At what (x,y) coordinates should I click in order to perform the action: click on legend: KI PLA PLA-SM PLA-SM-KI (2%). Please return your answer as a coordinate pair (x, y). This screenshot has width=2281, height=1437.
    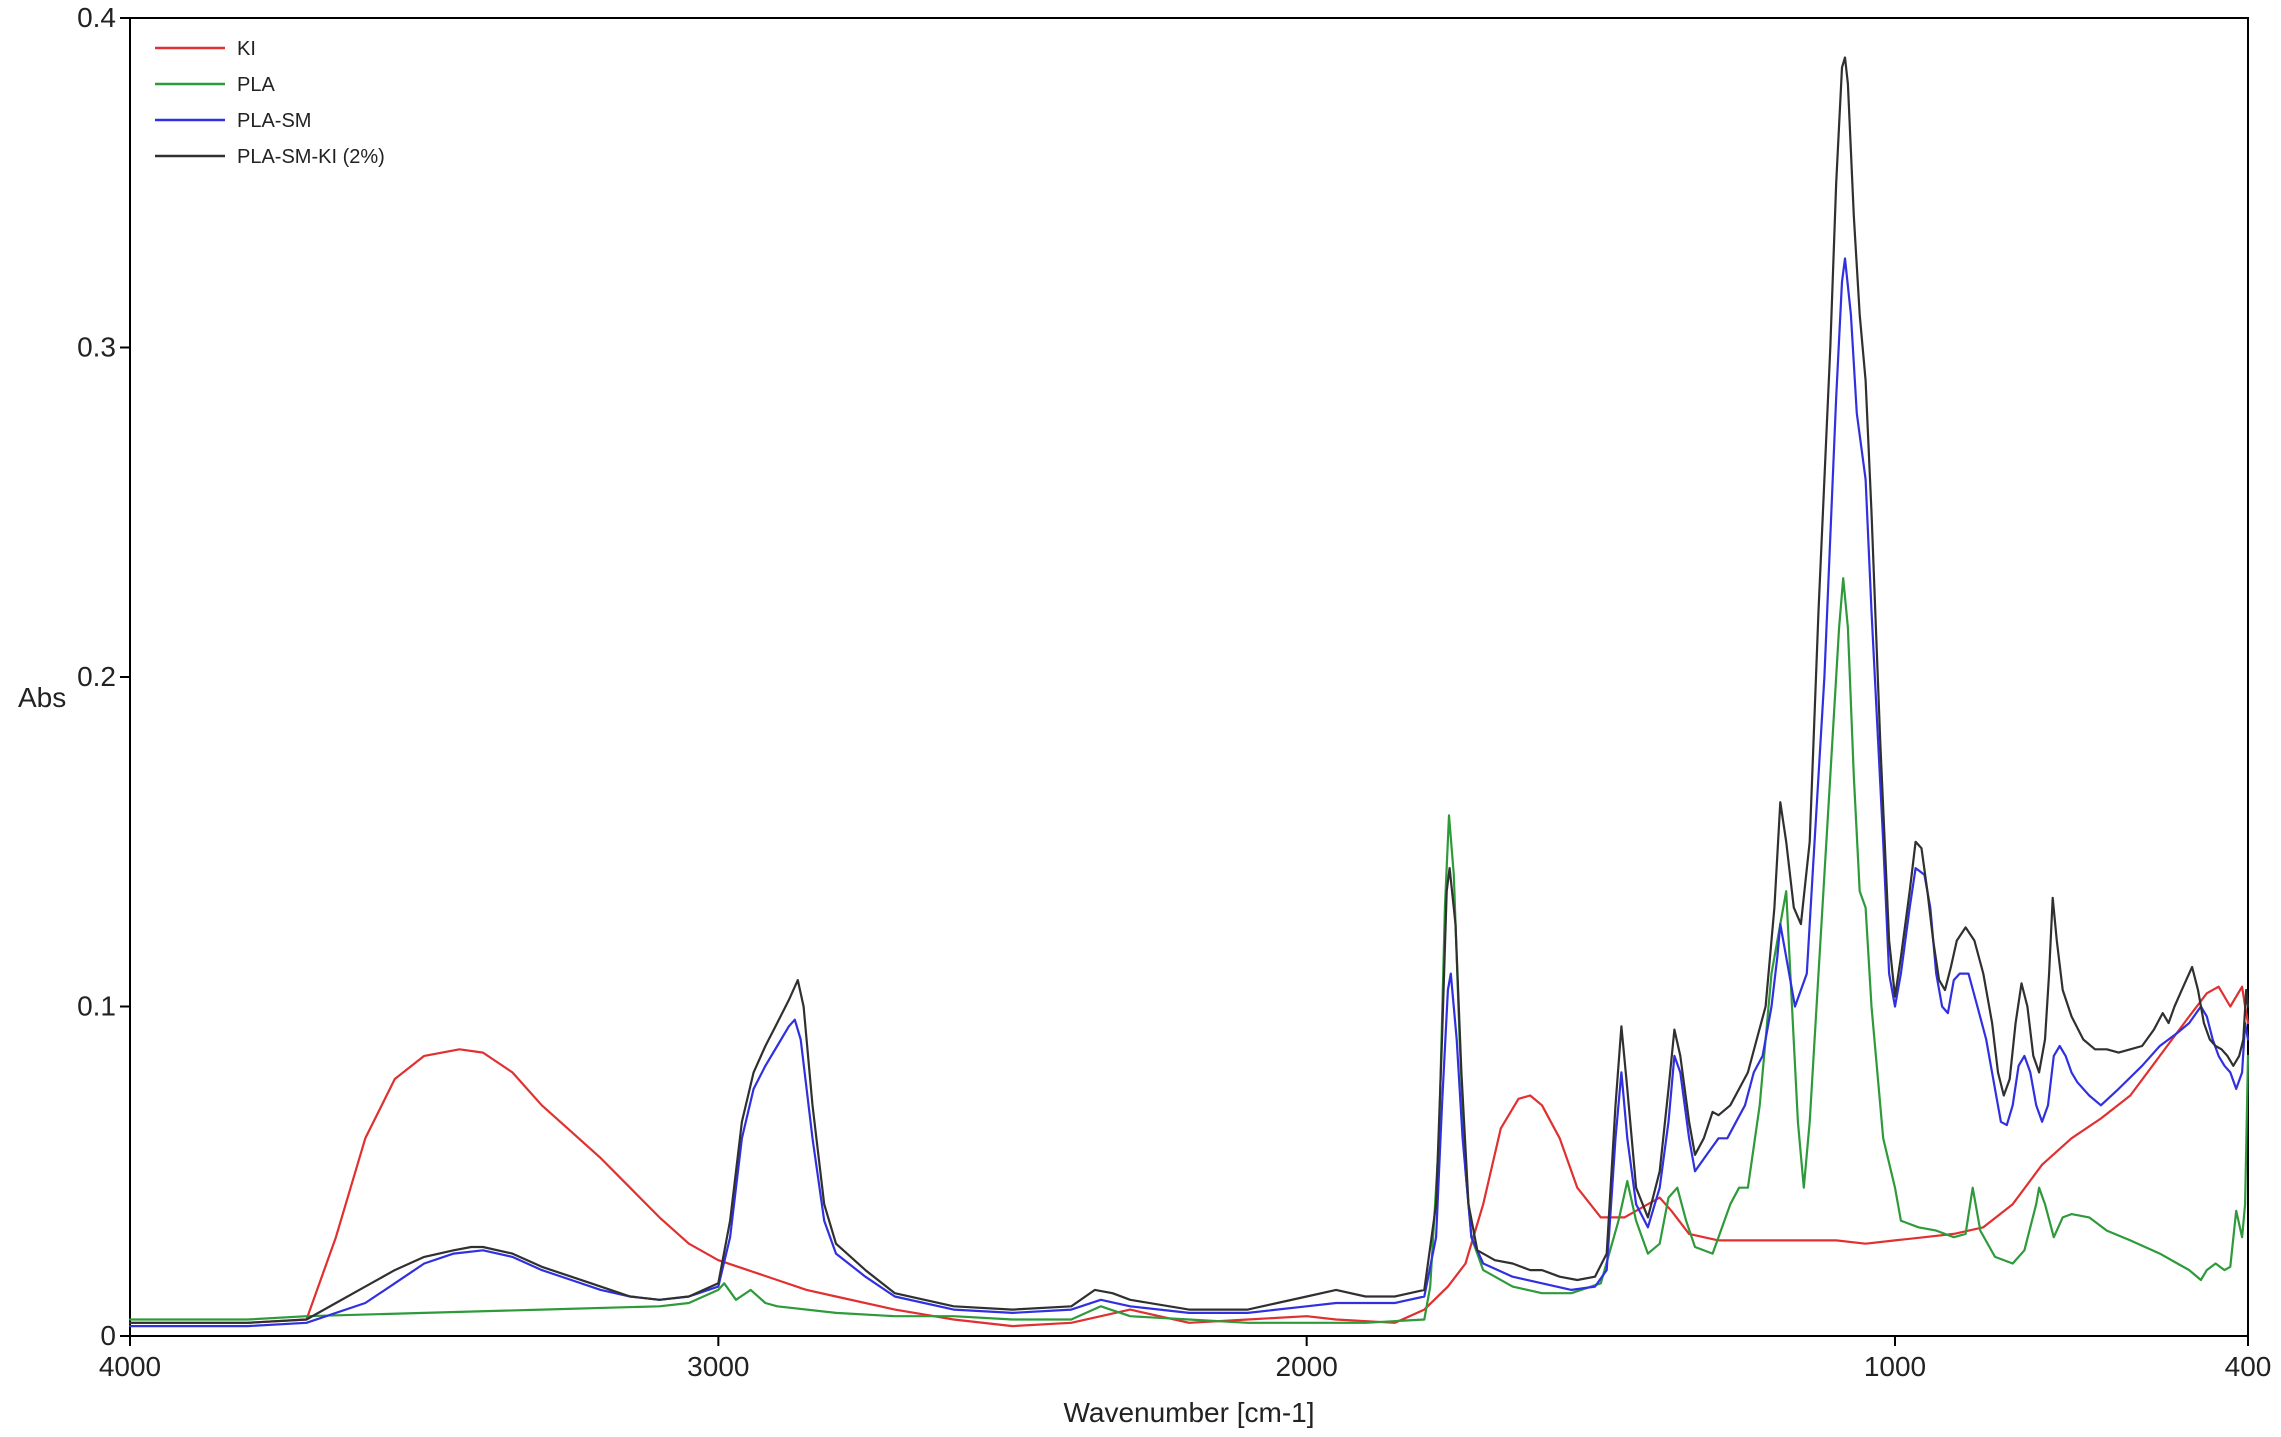
    Looking at the image, I should click on (270, 103).